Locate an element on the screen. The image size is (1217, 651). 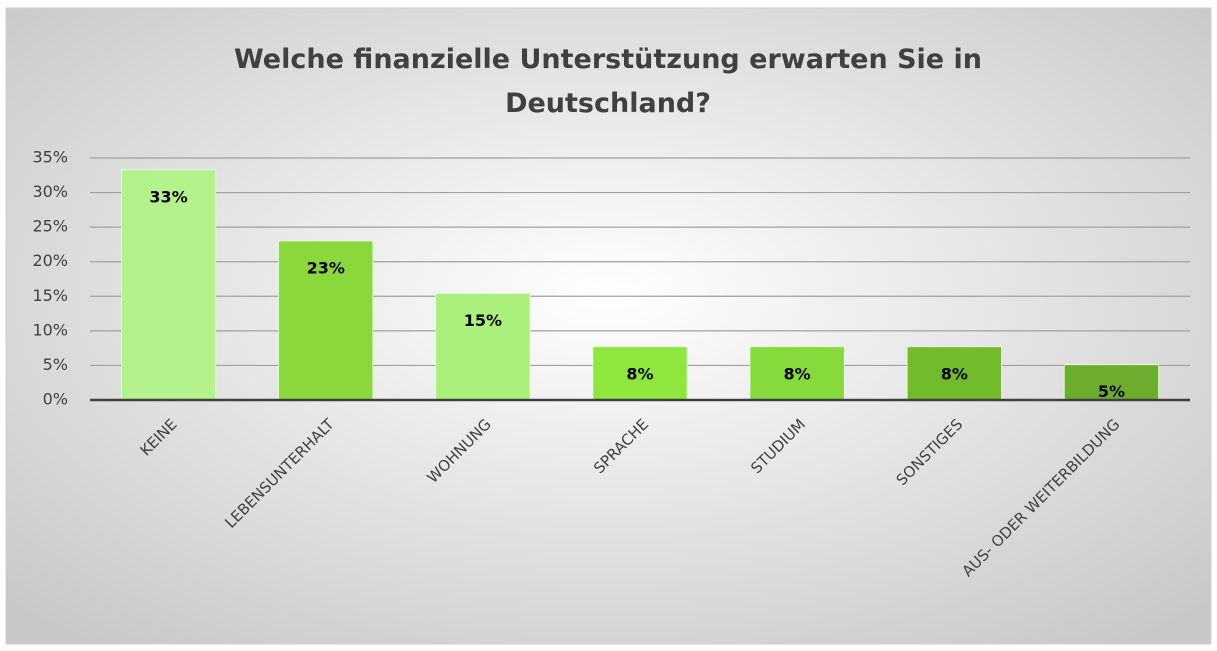
y-tick-label: 0% is located at coordinates (55, 399).